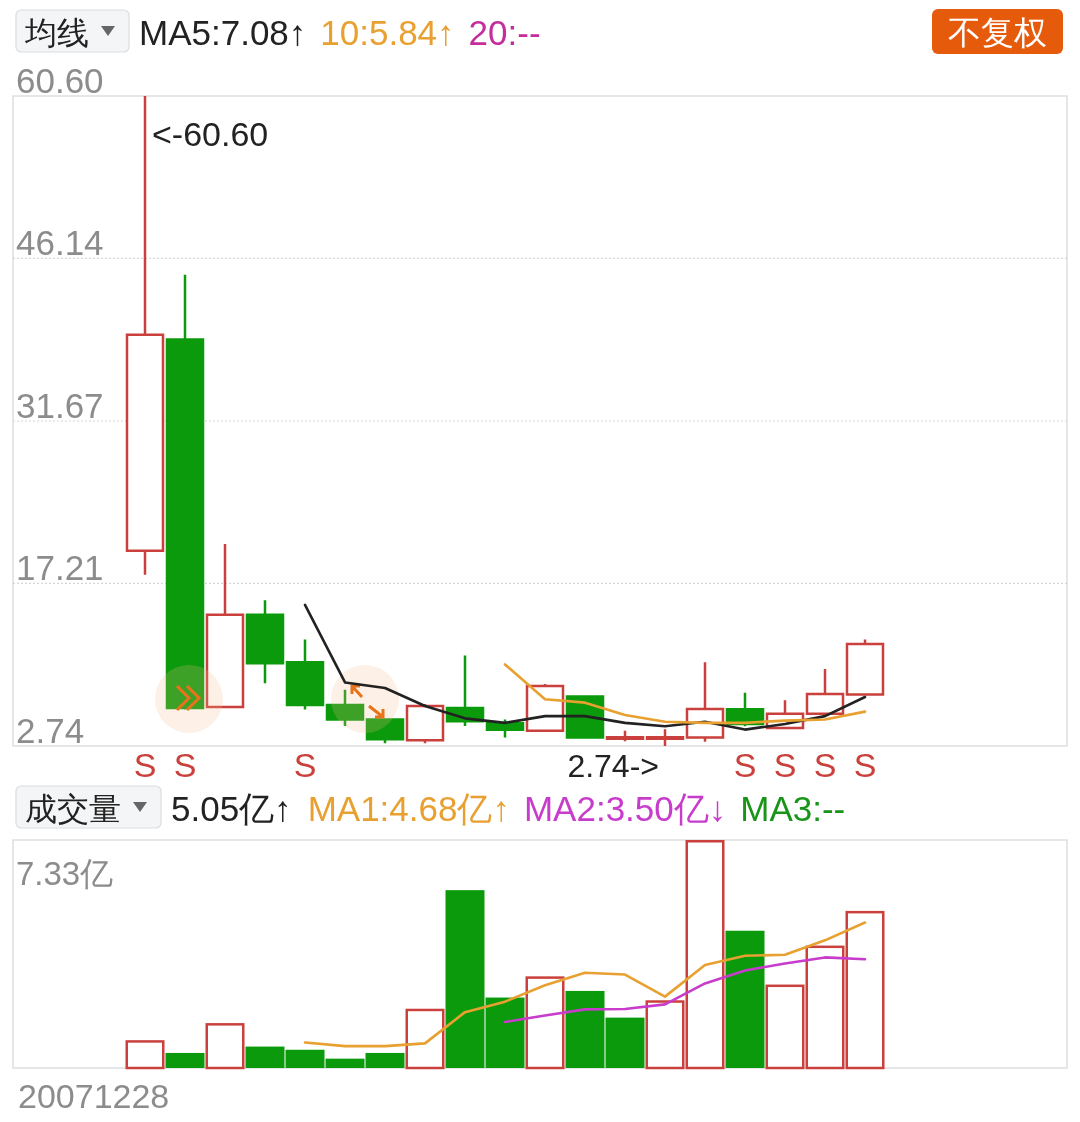 The image size is (1080, 1122). What do you see at coordinates (60, 243) in the screenshot?
I see `y-tick-label: 46.14` at bounding box center [60, 243].